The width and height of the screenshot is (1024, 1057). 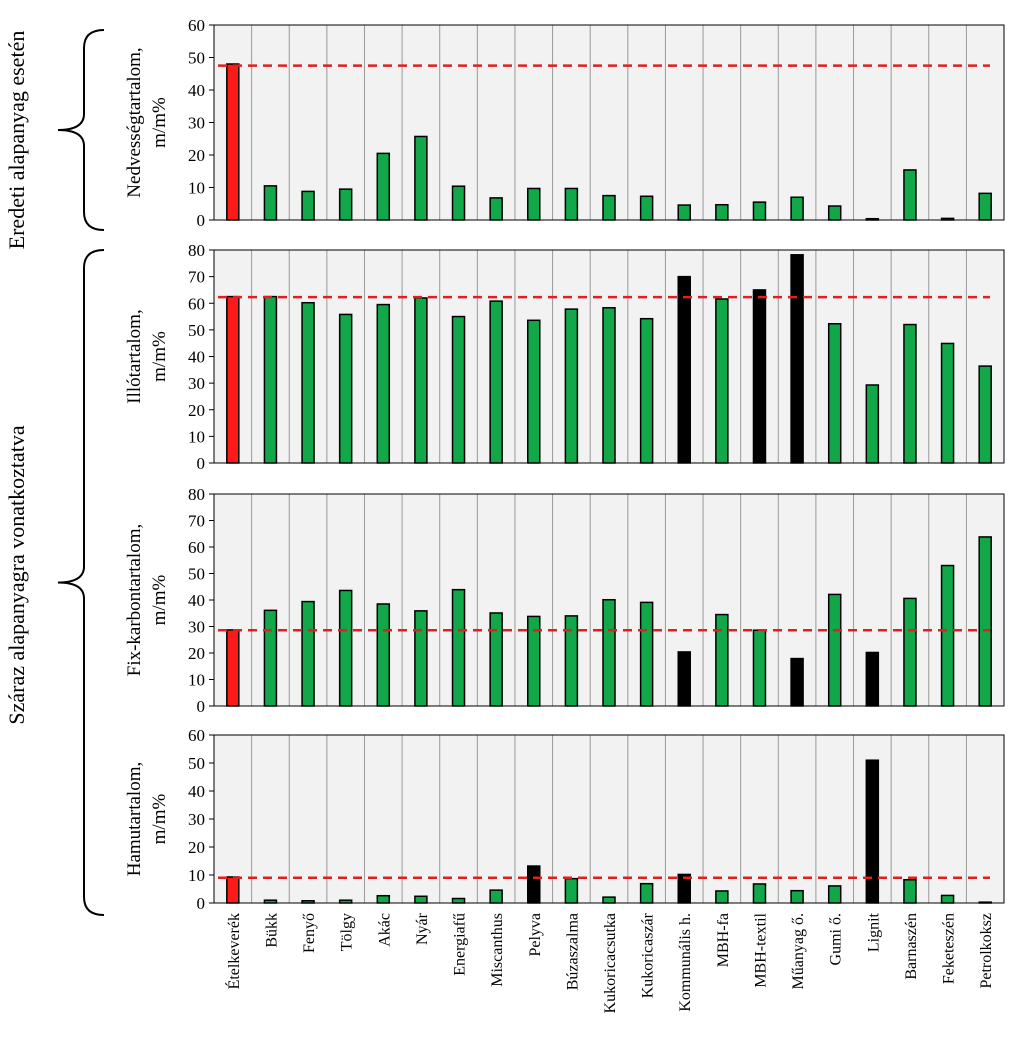 What do you see at coordinates (723, 940) in the screenshot?
I see `category-label: MBH-fa` at bounding box center [723, 940].